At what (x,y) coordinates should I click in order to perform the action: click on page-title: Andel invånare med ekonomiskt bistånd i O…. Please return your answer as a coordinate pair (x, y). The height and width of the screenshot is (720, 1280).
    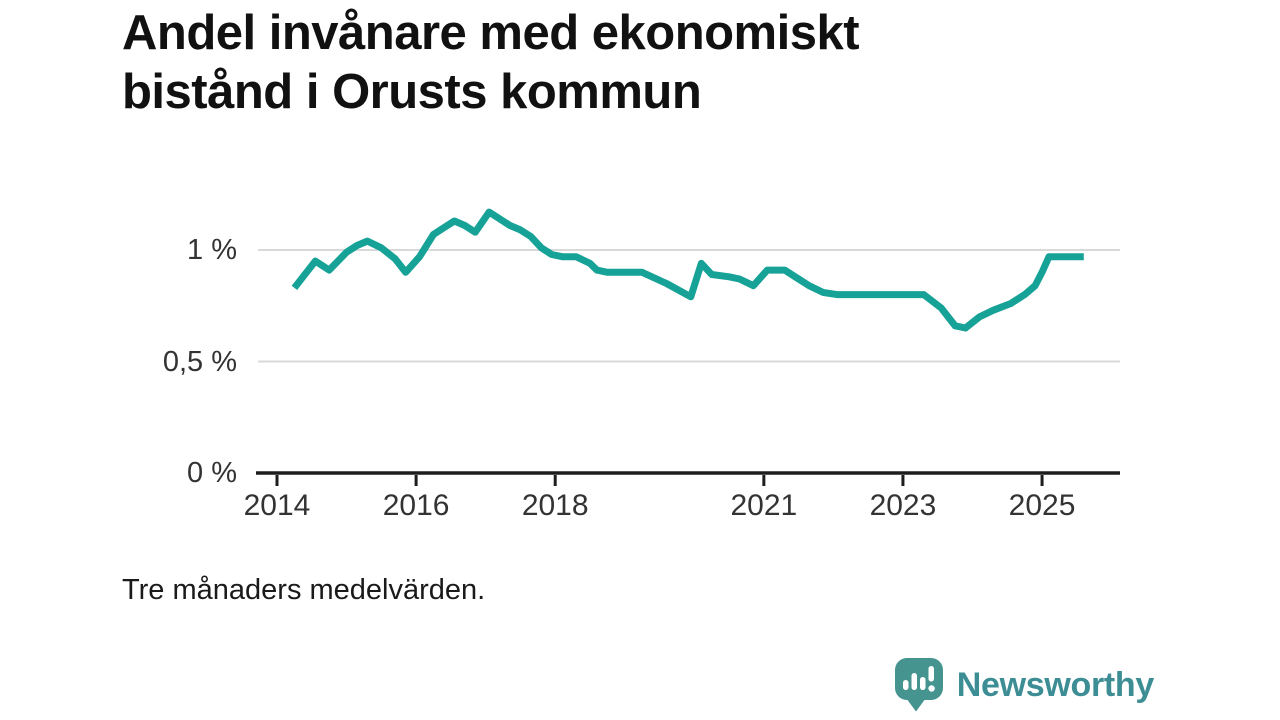
    Looking at the image, I should click on (491, 63).